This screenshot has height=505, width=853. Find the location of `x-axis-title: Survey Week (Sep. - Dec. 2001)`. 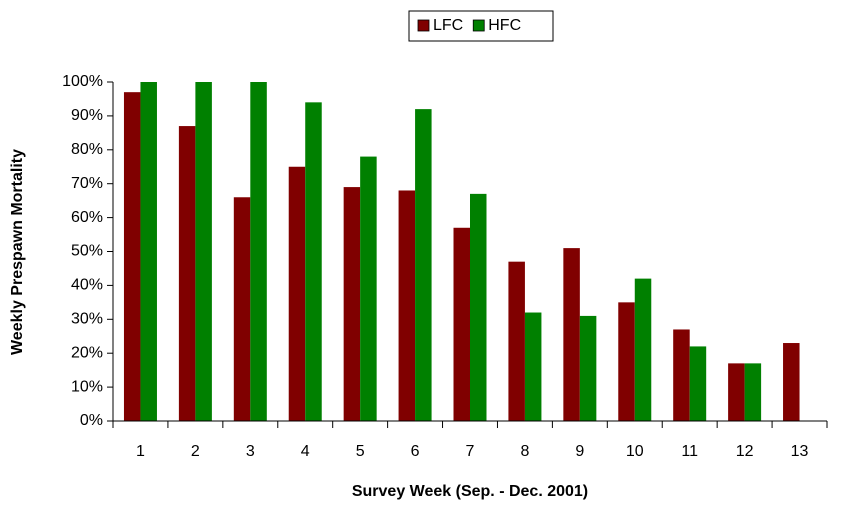

x-axis-title: Survey Week (Sep. - Dec. 2001) is located at coordinates (470, 491).